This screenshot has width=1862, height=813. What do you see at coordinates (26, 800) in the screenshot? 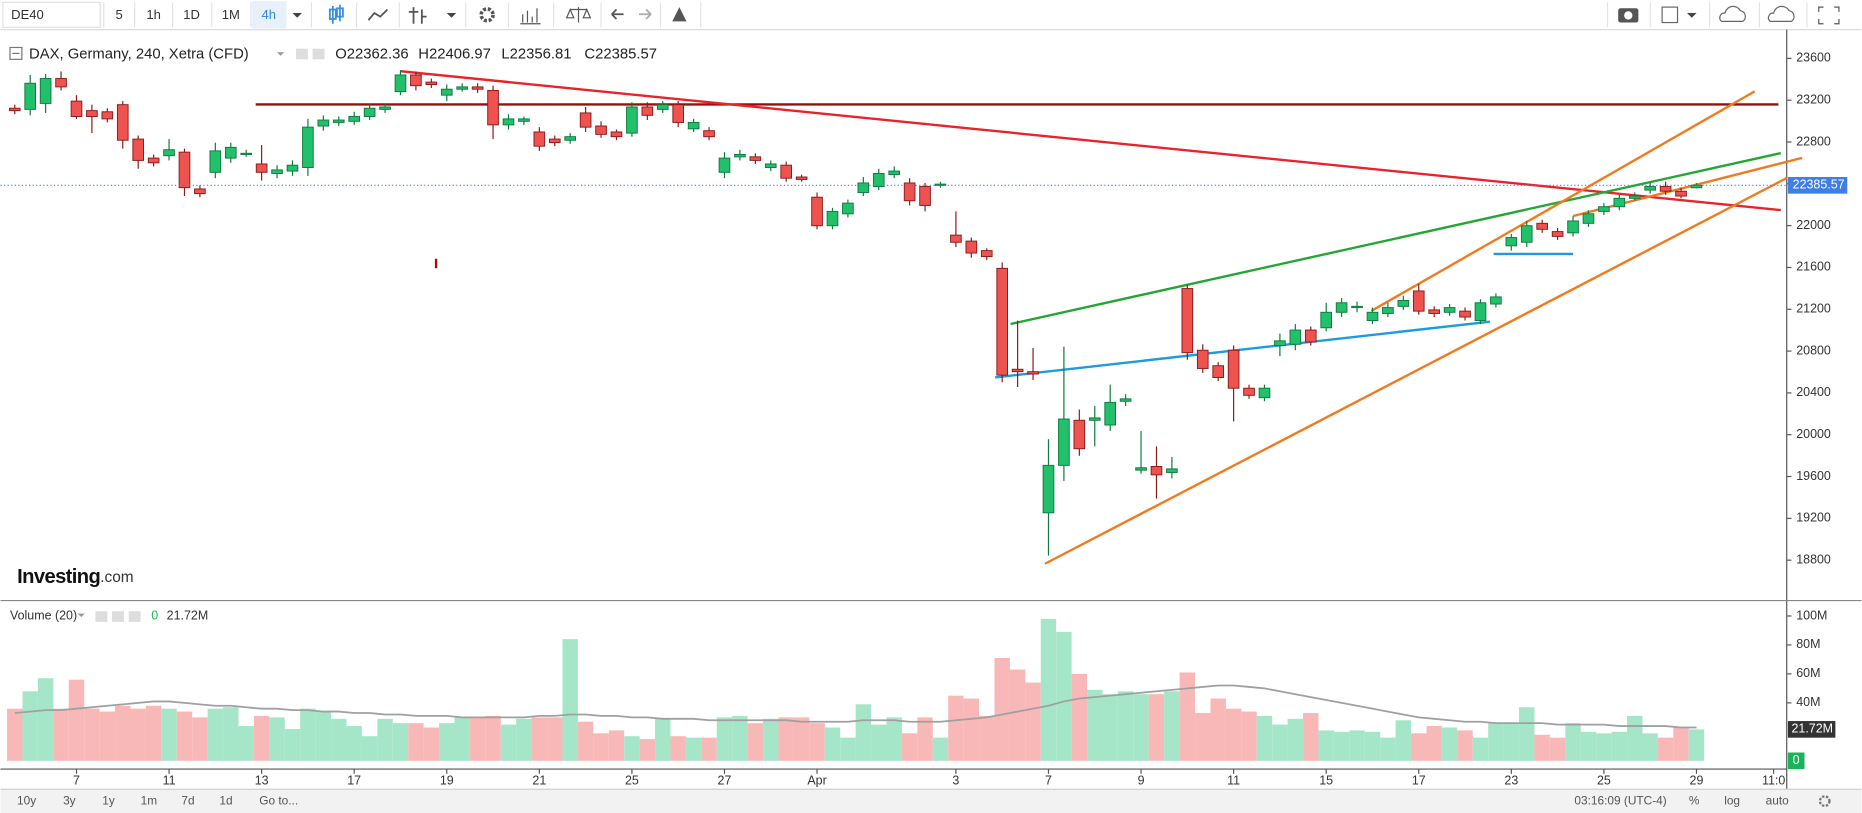
I see `range-button: 10y` at bounding box center [26, 800].